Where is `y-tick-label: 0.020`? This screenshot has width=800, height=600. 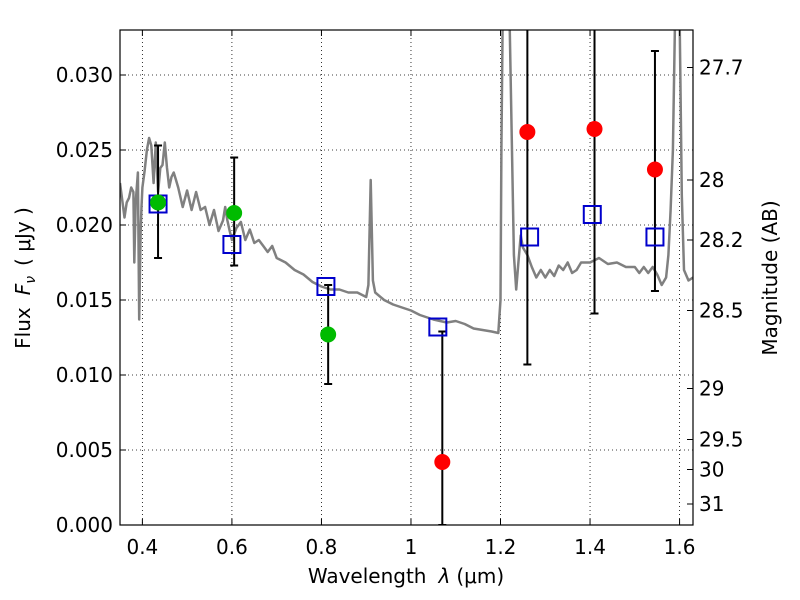 y-tick-label: 0.020 is located at coordinates (84, 225).